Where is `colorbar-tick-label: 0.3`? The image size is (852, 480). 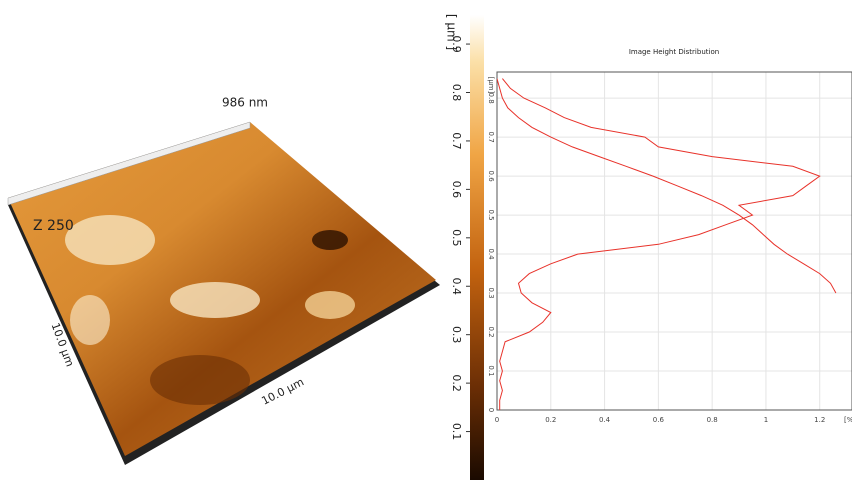
colorbar-tick-label: 0.3 is located at coordinates (456, 335).